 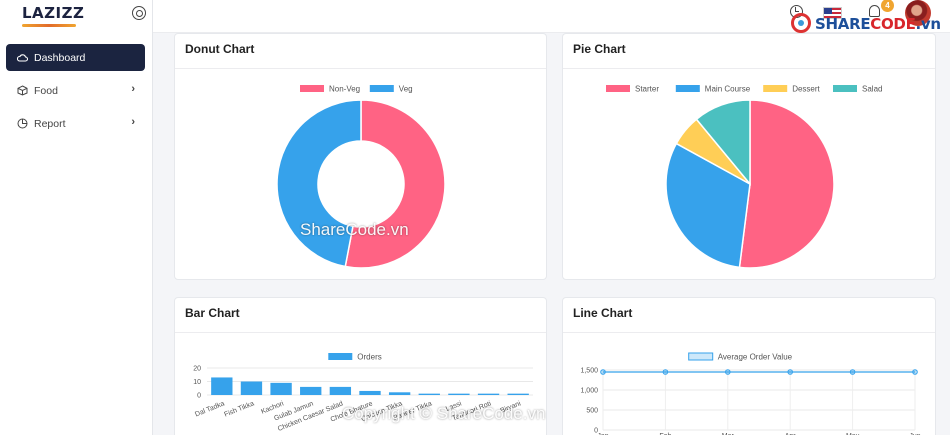 What do you see at coordinates (344, 89) in the screenshot?
I see `legend-label-non-veg: Non-Veg` at bounding box center [344, 89].